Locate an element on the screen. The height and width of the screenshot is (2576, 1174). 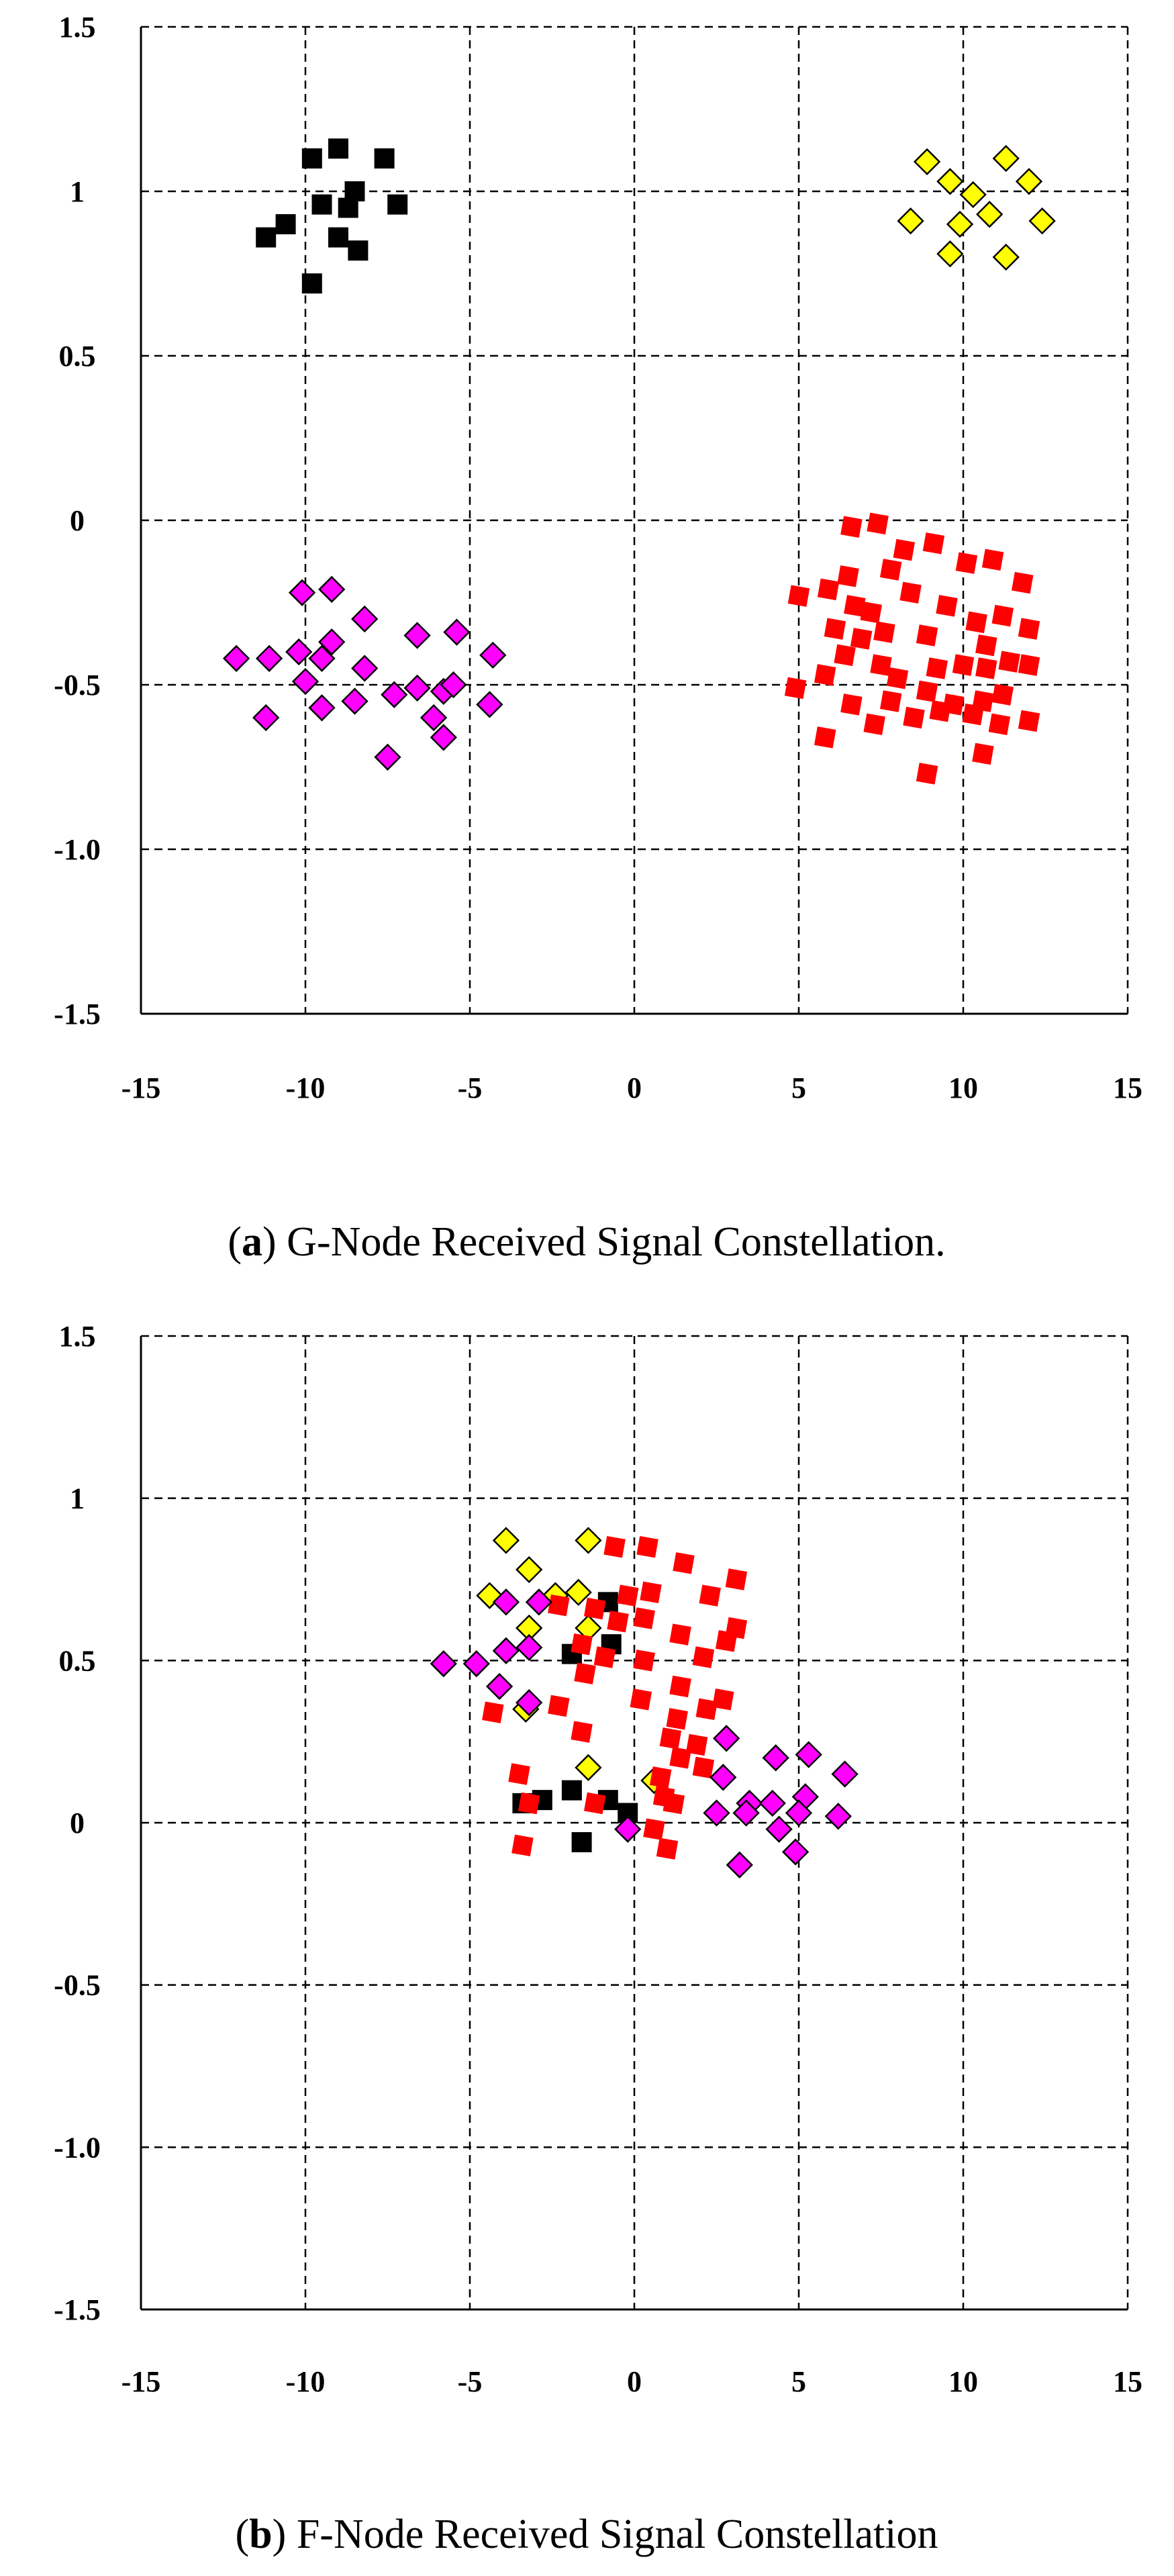
panel-a-x-tick-6: 15 is located at coordinates (1127, 1087).